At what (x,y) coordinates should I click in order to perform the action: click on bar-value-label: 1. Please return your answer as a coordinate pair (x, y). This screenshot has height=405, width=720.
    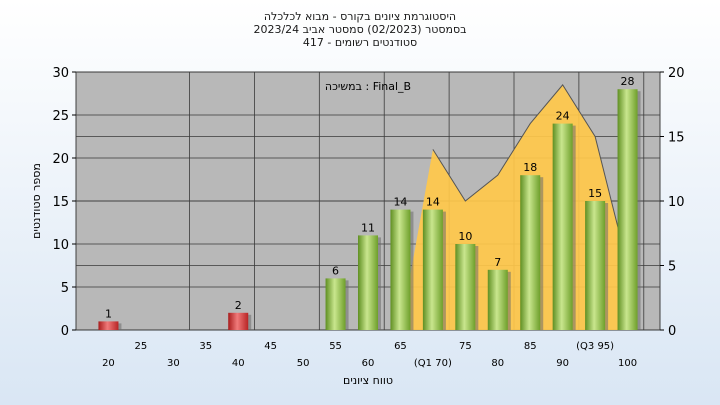
    Looking at the image, I should click on (108, 313).